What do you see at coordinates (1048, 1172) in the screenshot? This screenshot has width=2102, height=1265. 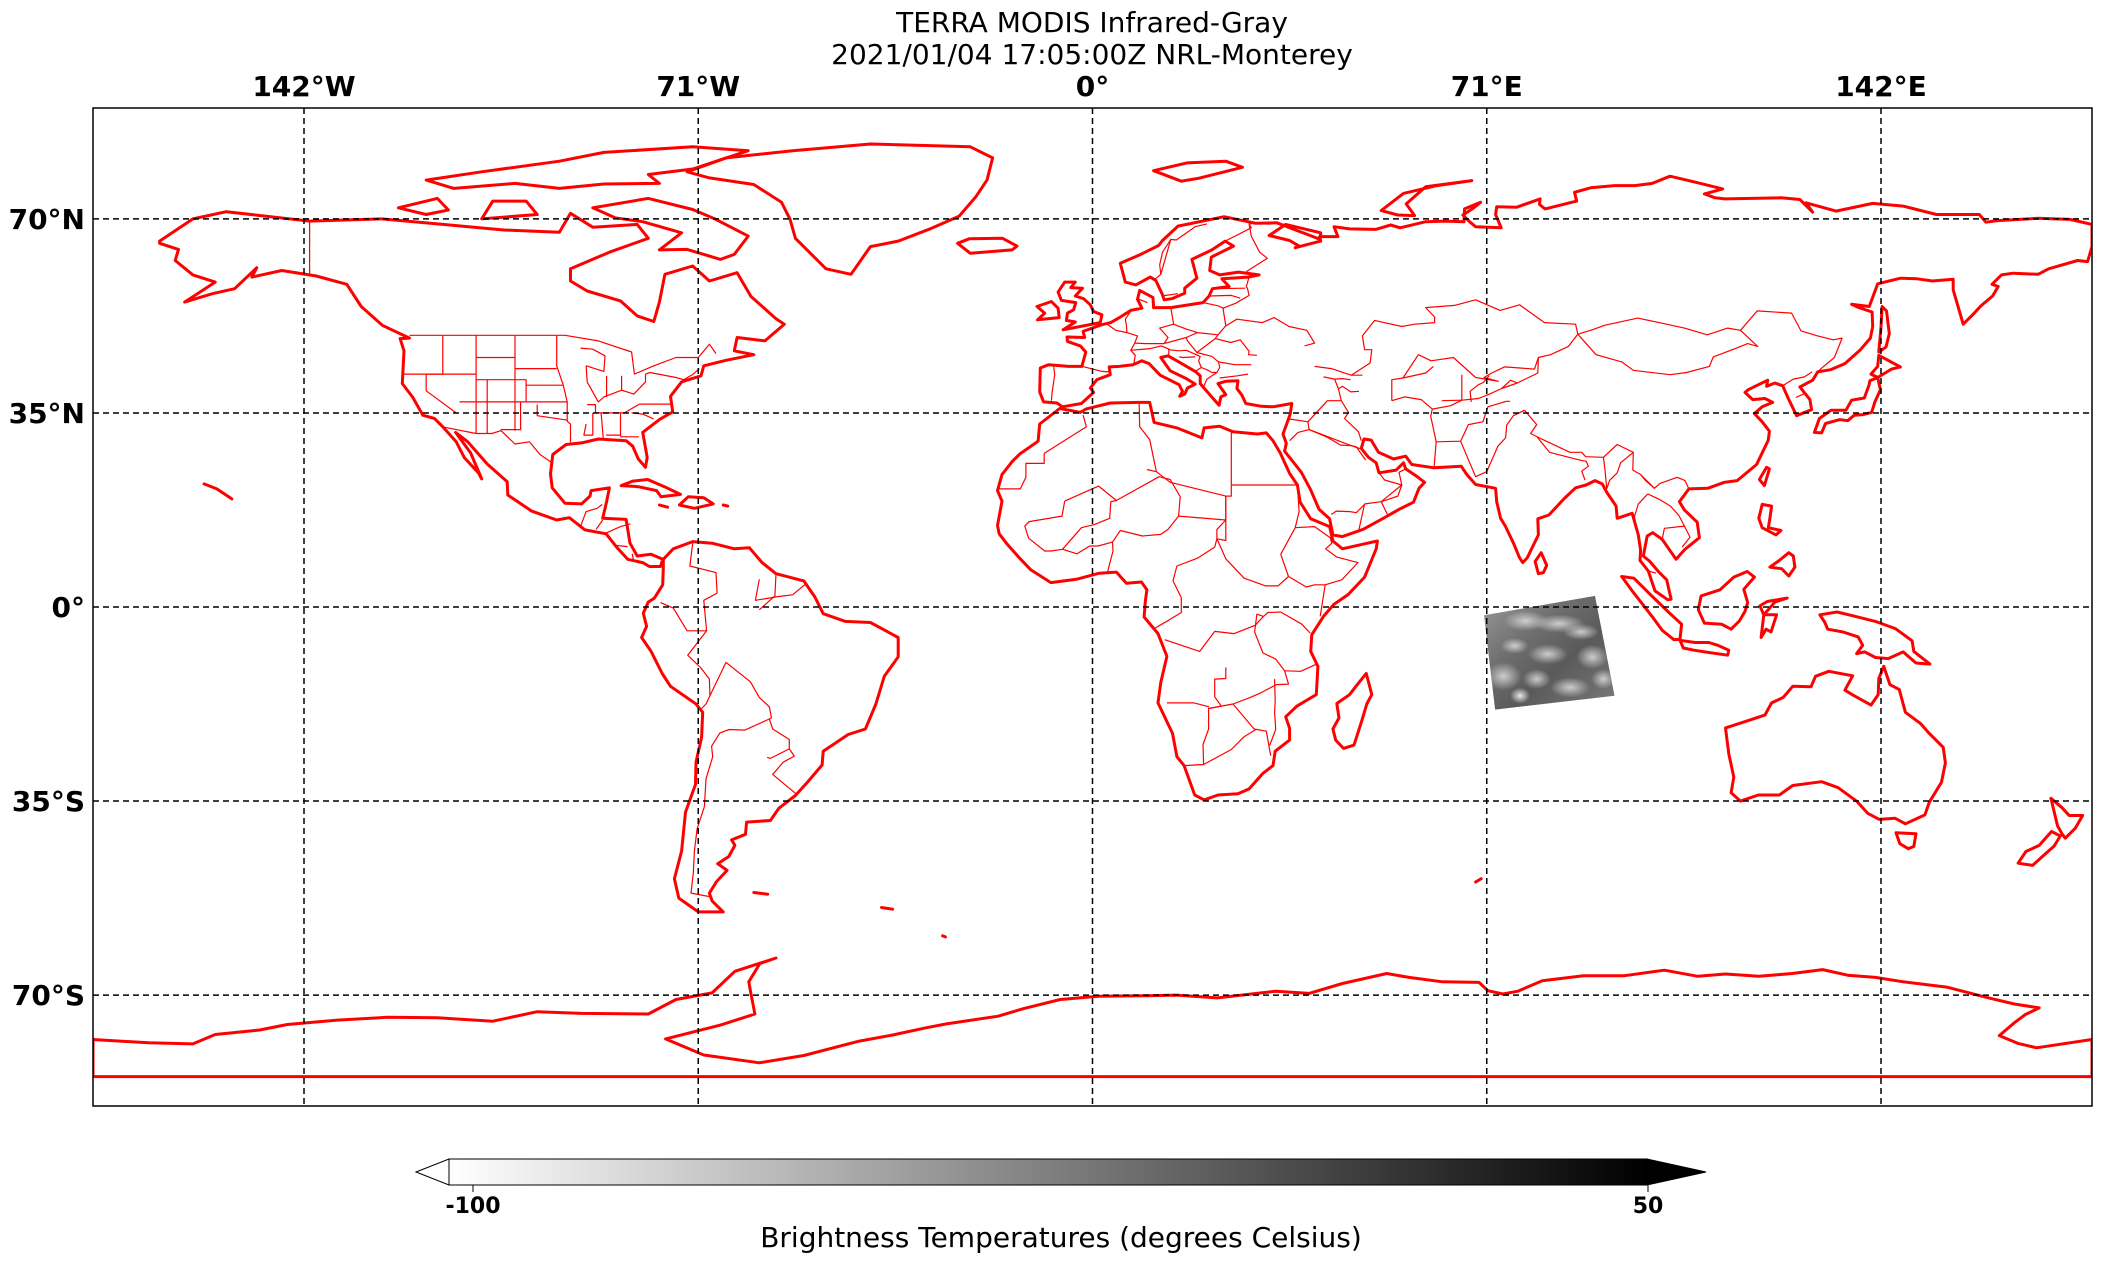 I see `colorbar-gradient` at bounding box center [1048, 1172].